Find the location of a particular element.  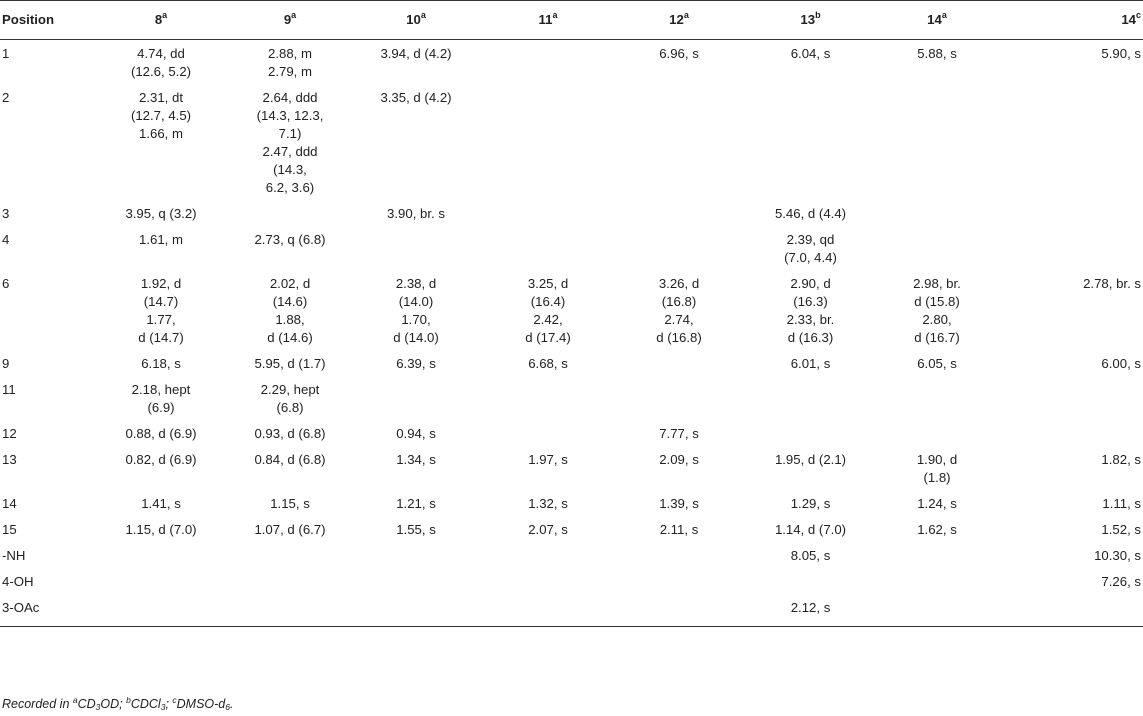

table-cell: 2.98, br. d (15.8) 2.80, d (16.7) is located at coordinates (937, 310).